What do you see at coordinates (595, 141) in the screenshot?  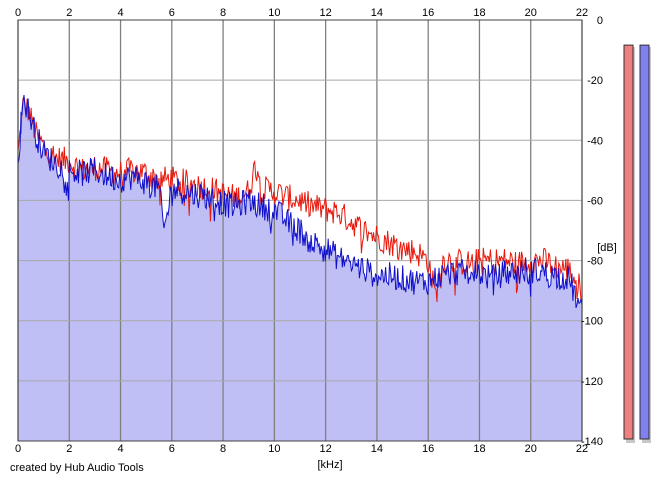 I see `y-tick-label: -40` at bounding box center [595, 141].